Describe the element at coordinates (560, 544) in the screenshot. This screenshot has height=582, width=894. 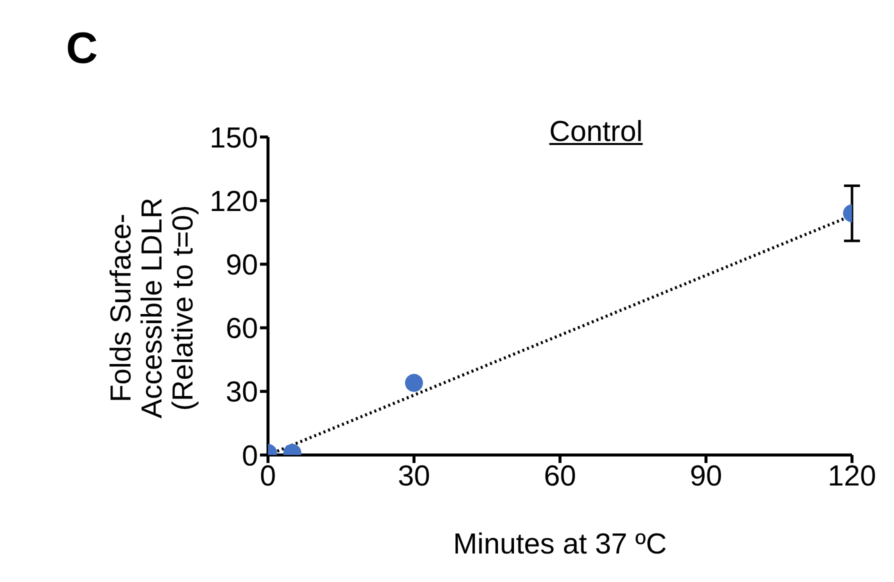
I see `x-axis-title: Minutes at 37 ºC` at that location.